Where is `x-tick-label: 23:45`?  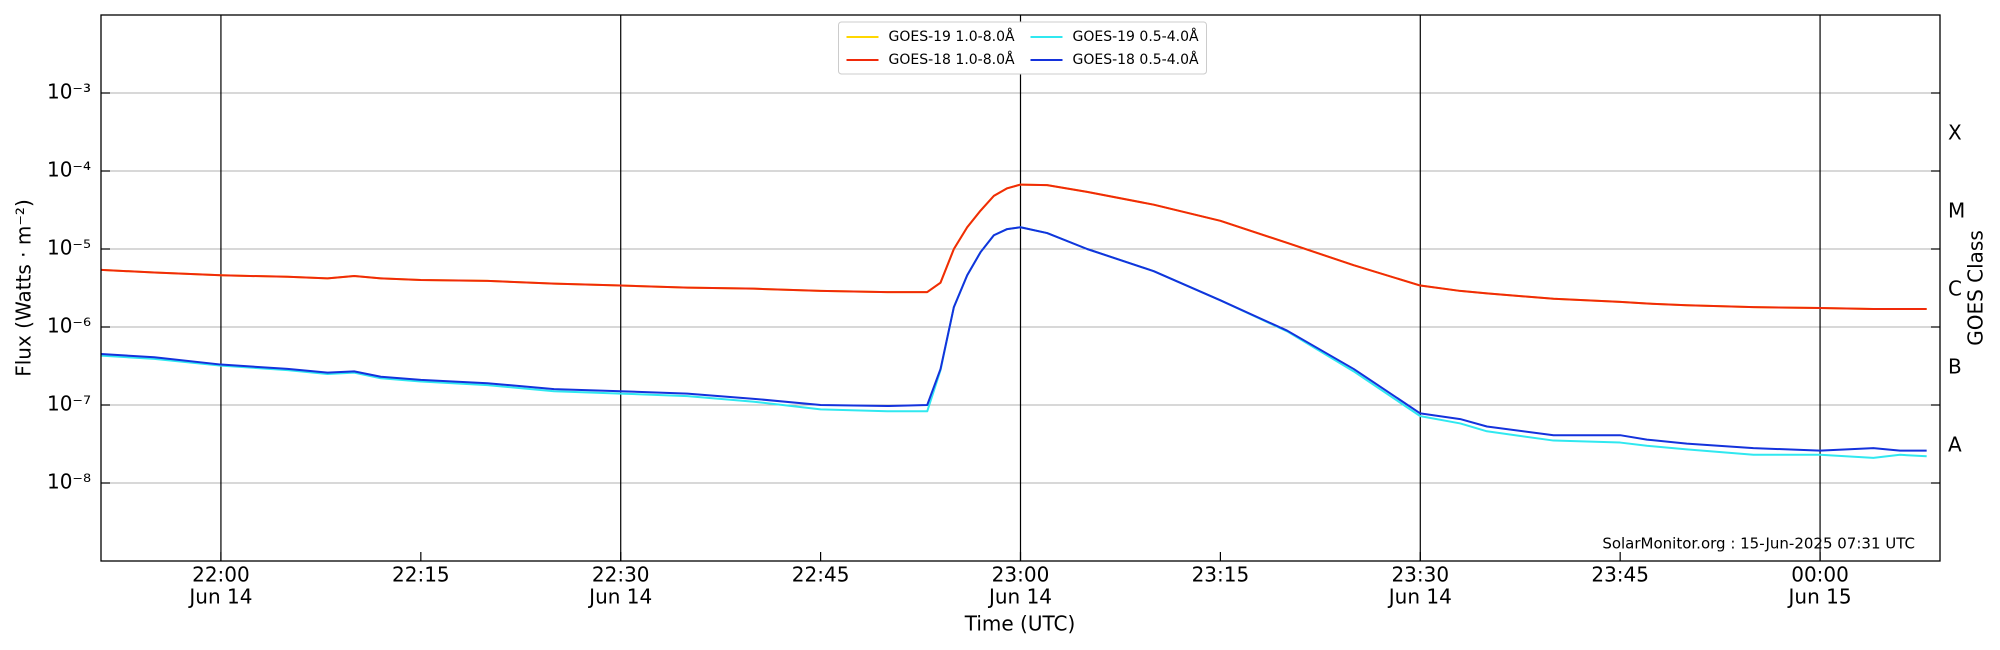 x-tick-label: 23:45 is located at coordinates (1620, 575).